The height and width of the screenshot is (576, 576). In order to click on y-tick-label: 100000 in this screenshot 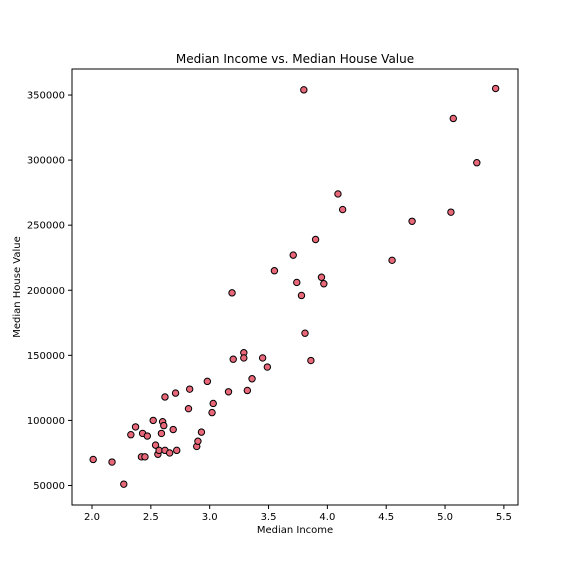, I will do `click(46, 421)`.